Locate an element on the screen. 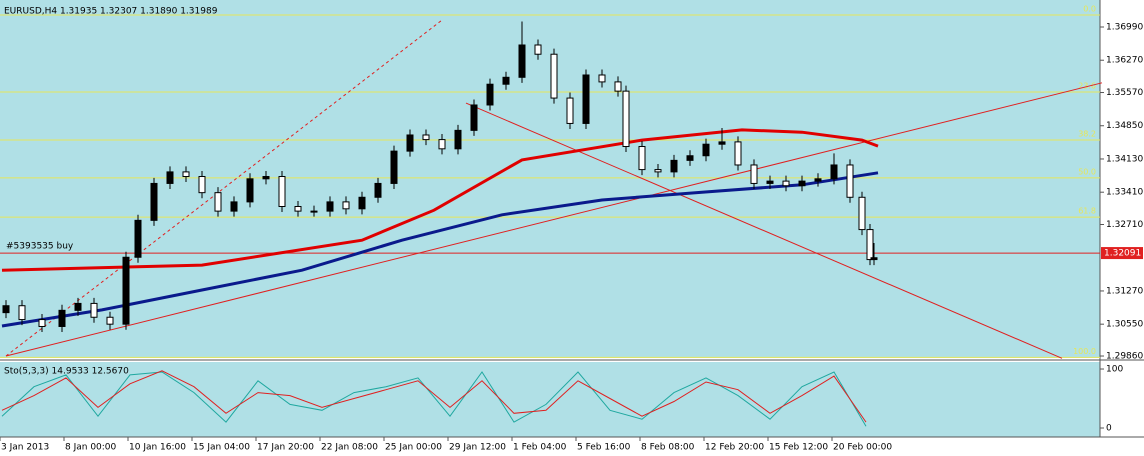 The height and width of the screenshot is (456, 1144). y-tick-label: 100 is located at coordinates (1114, 370).